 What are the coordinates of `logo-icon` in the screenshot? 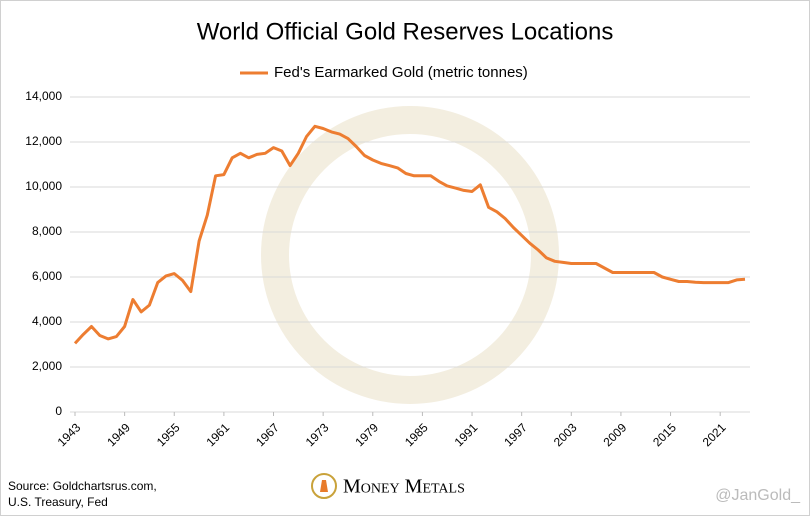 It's located at (324, 486).